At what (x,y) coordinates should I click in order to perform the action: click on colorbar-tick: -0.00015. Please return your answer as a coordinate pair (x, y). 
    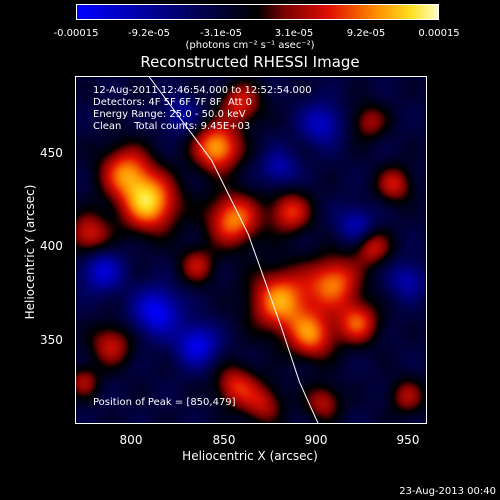
    Looking at the image, I should click on (76, 33).